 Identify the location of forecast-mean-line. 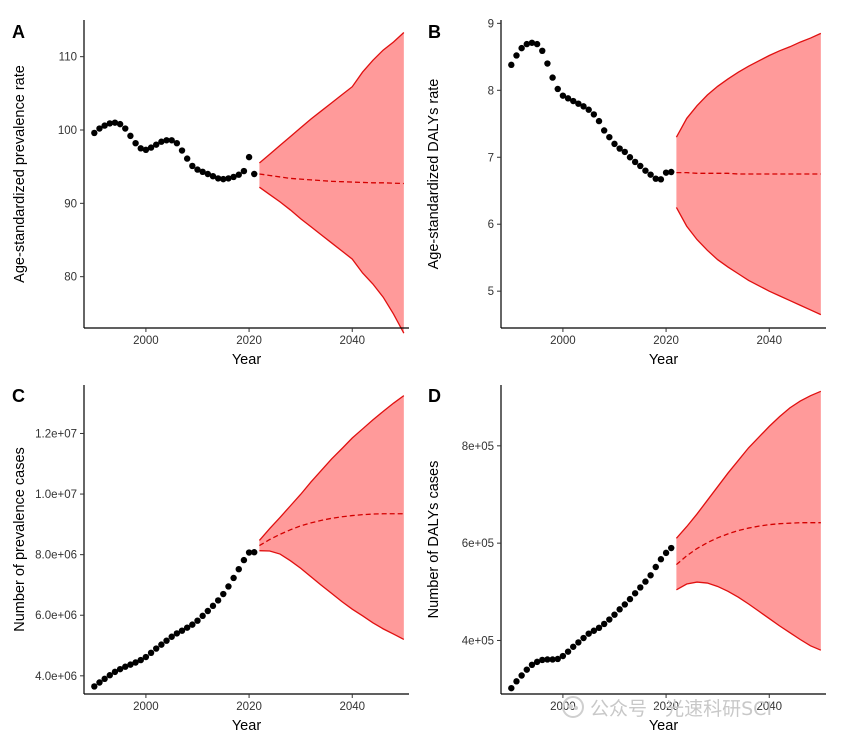
(331, 530).